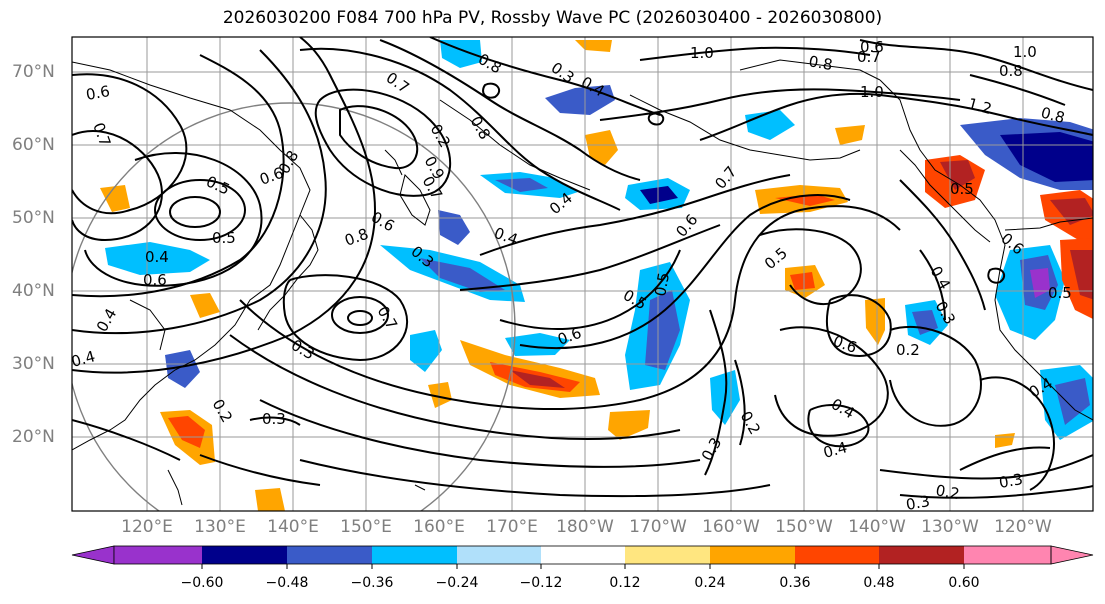 This screenshot has height=604, width=1105. Describe the element at coordinates (439, 527) in the screenshot. I see `lon-label: 160°E` at that location.